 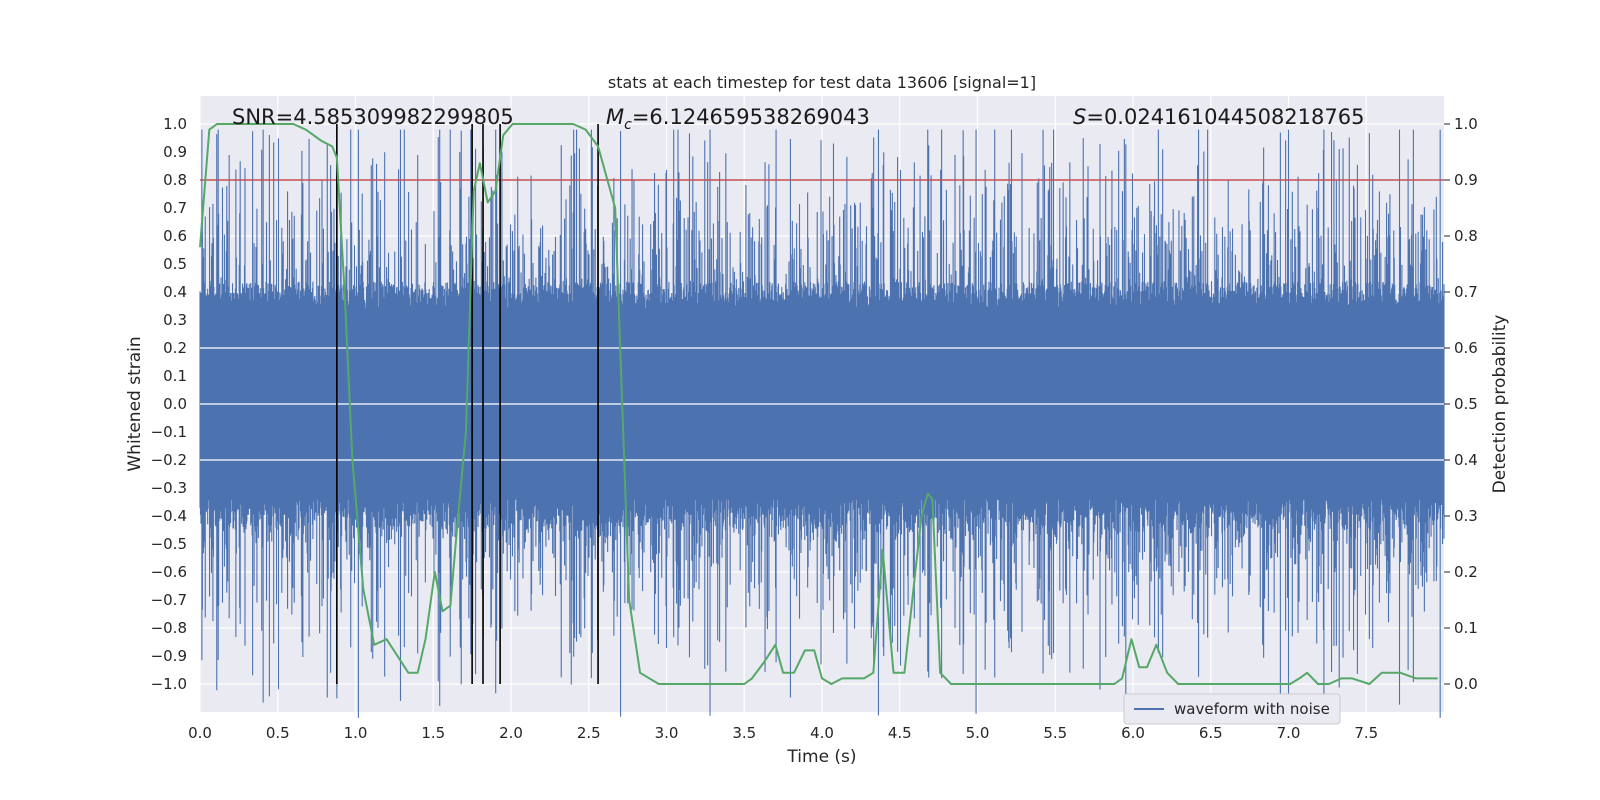 I want to click on legend-box, so click(x=1232, y=709).